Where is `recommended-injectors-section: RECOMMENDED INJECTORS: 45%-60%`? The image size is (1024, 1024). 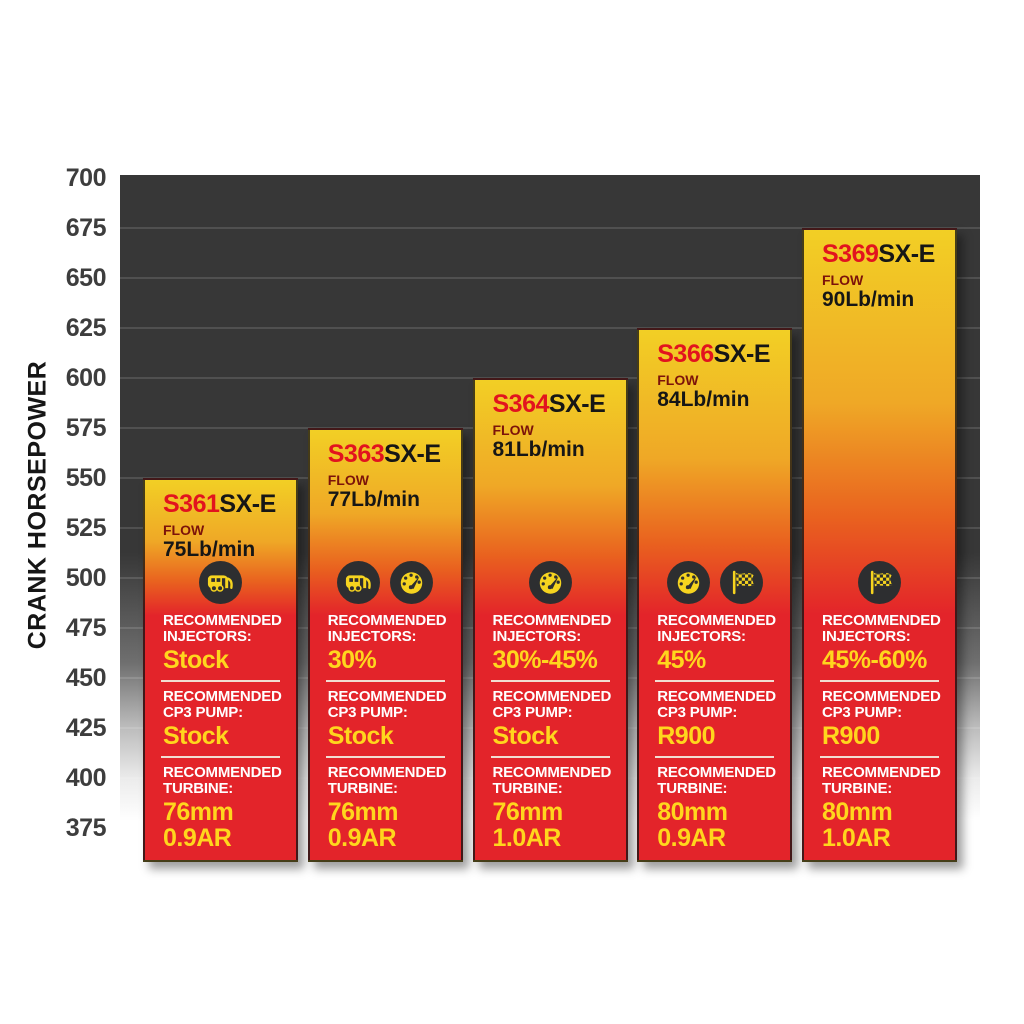
recommended-injectors-section: RECOMMENDED INJECTORS: 45%-60% is located at coordinates (879, 642).